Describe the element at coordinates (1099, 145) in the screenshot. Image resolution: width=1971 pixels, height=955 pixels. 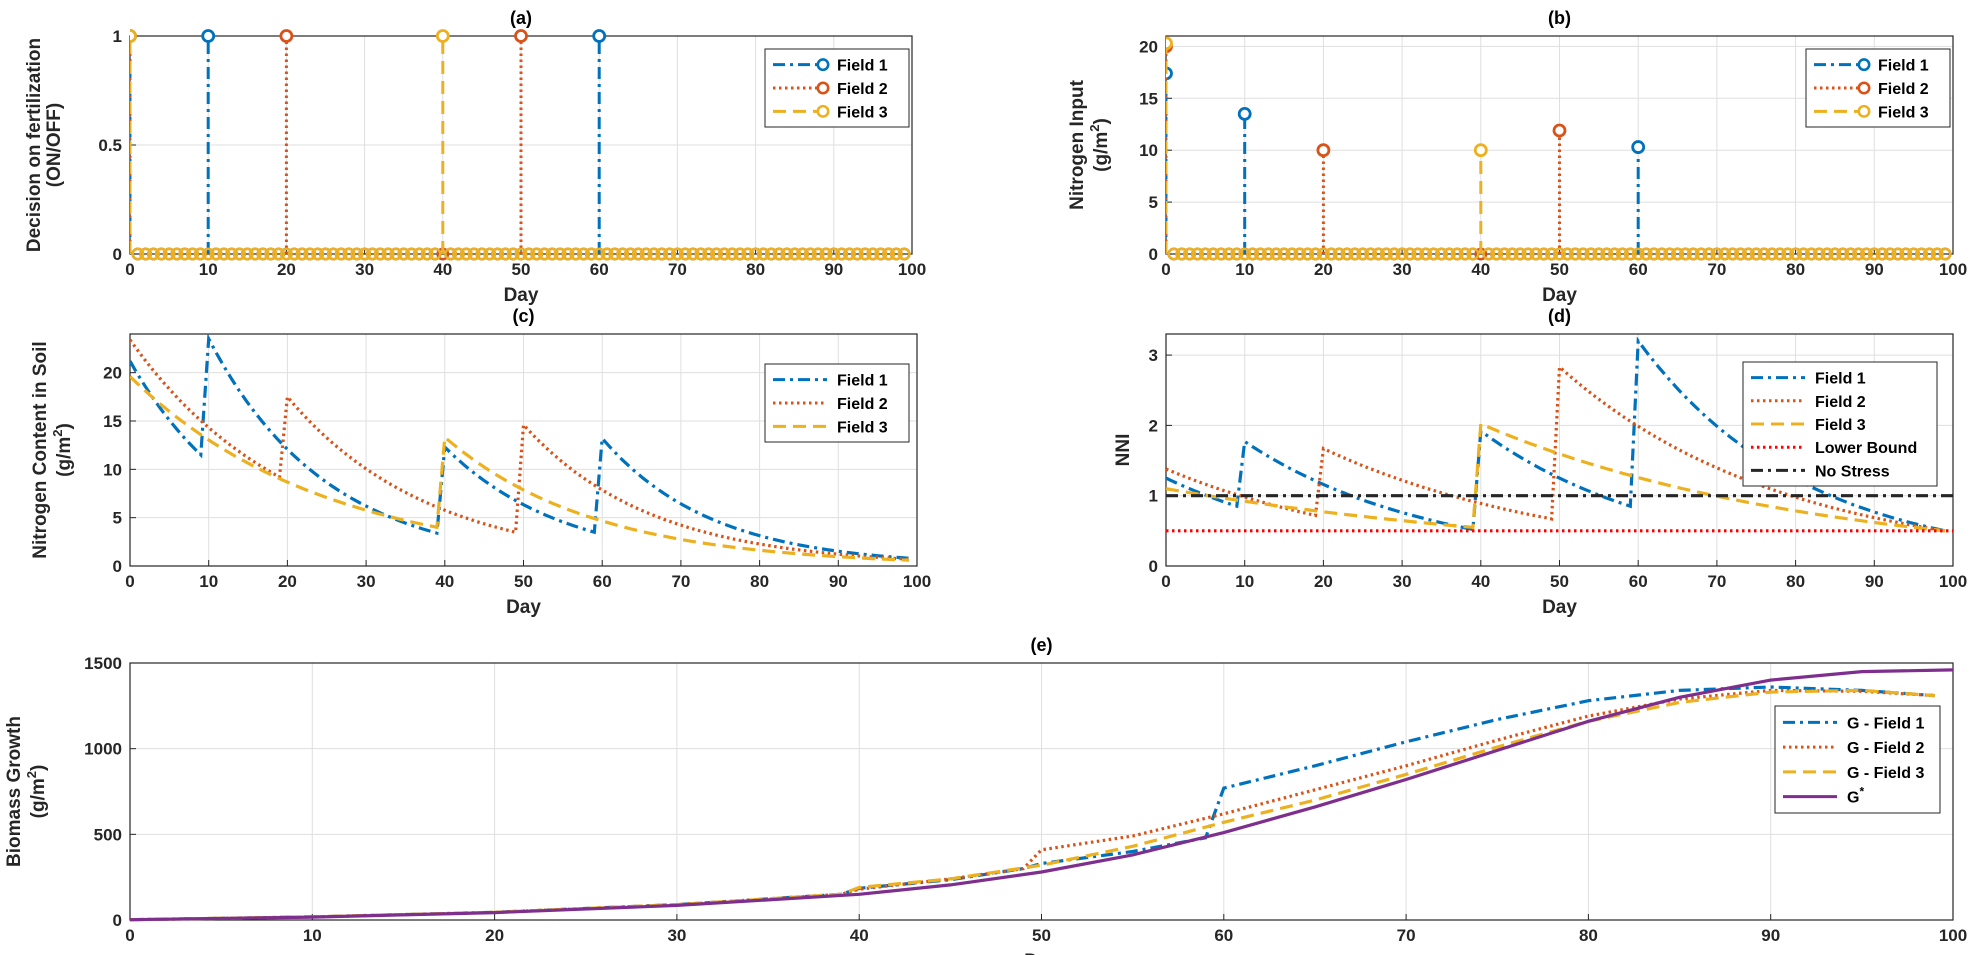
I see `y-axis-unit-label: (g/m2)` at that location.